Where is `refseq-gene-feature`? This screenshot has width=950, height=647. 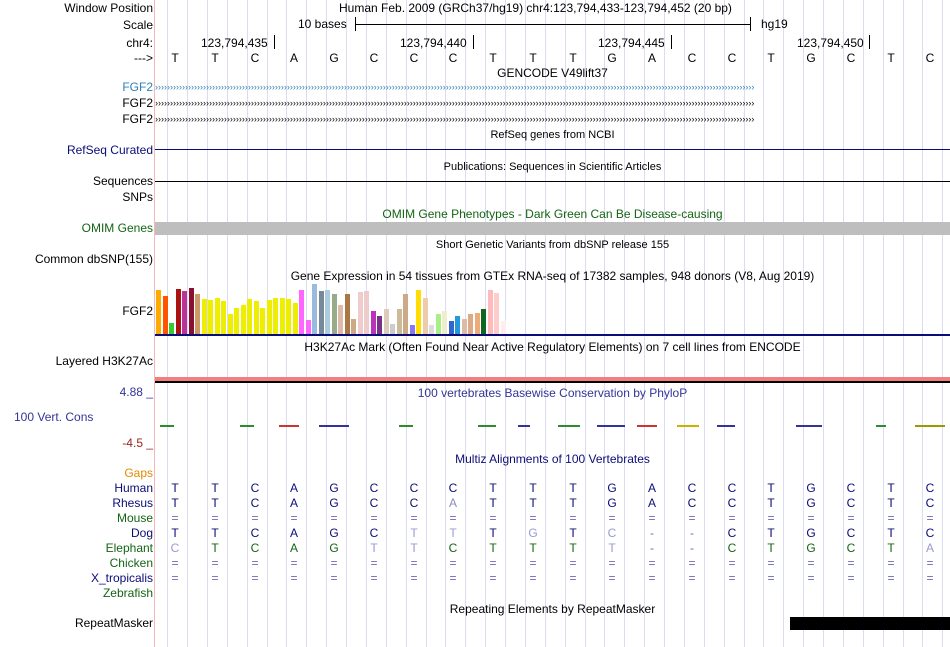 refseq-gene-feature is located at coordinates (552, 149).